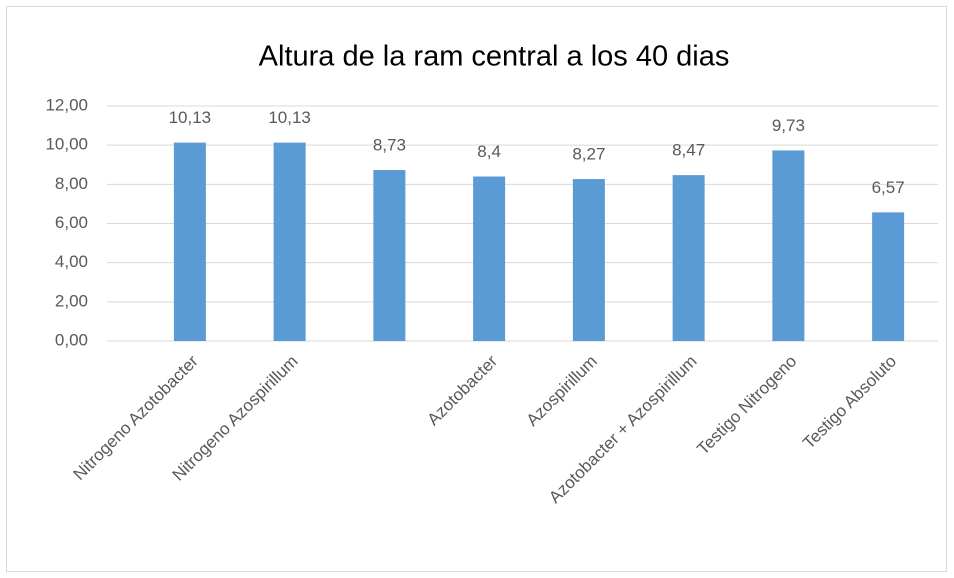 This screenshot has width=954, height=578. I want to click on y-tick-label: 8,00, so click(71, 183).